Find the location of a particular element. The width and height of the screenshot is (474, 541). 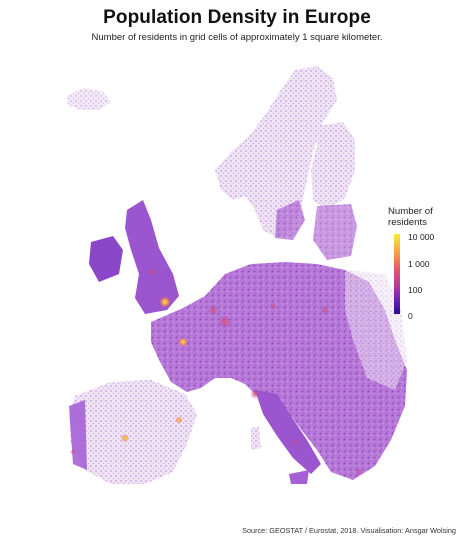

map-title: Population Density in Europe is located at coordinates (237, 17).